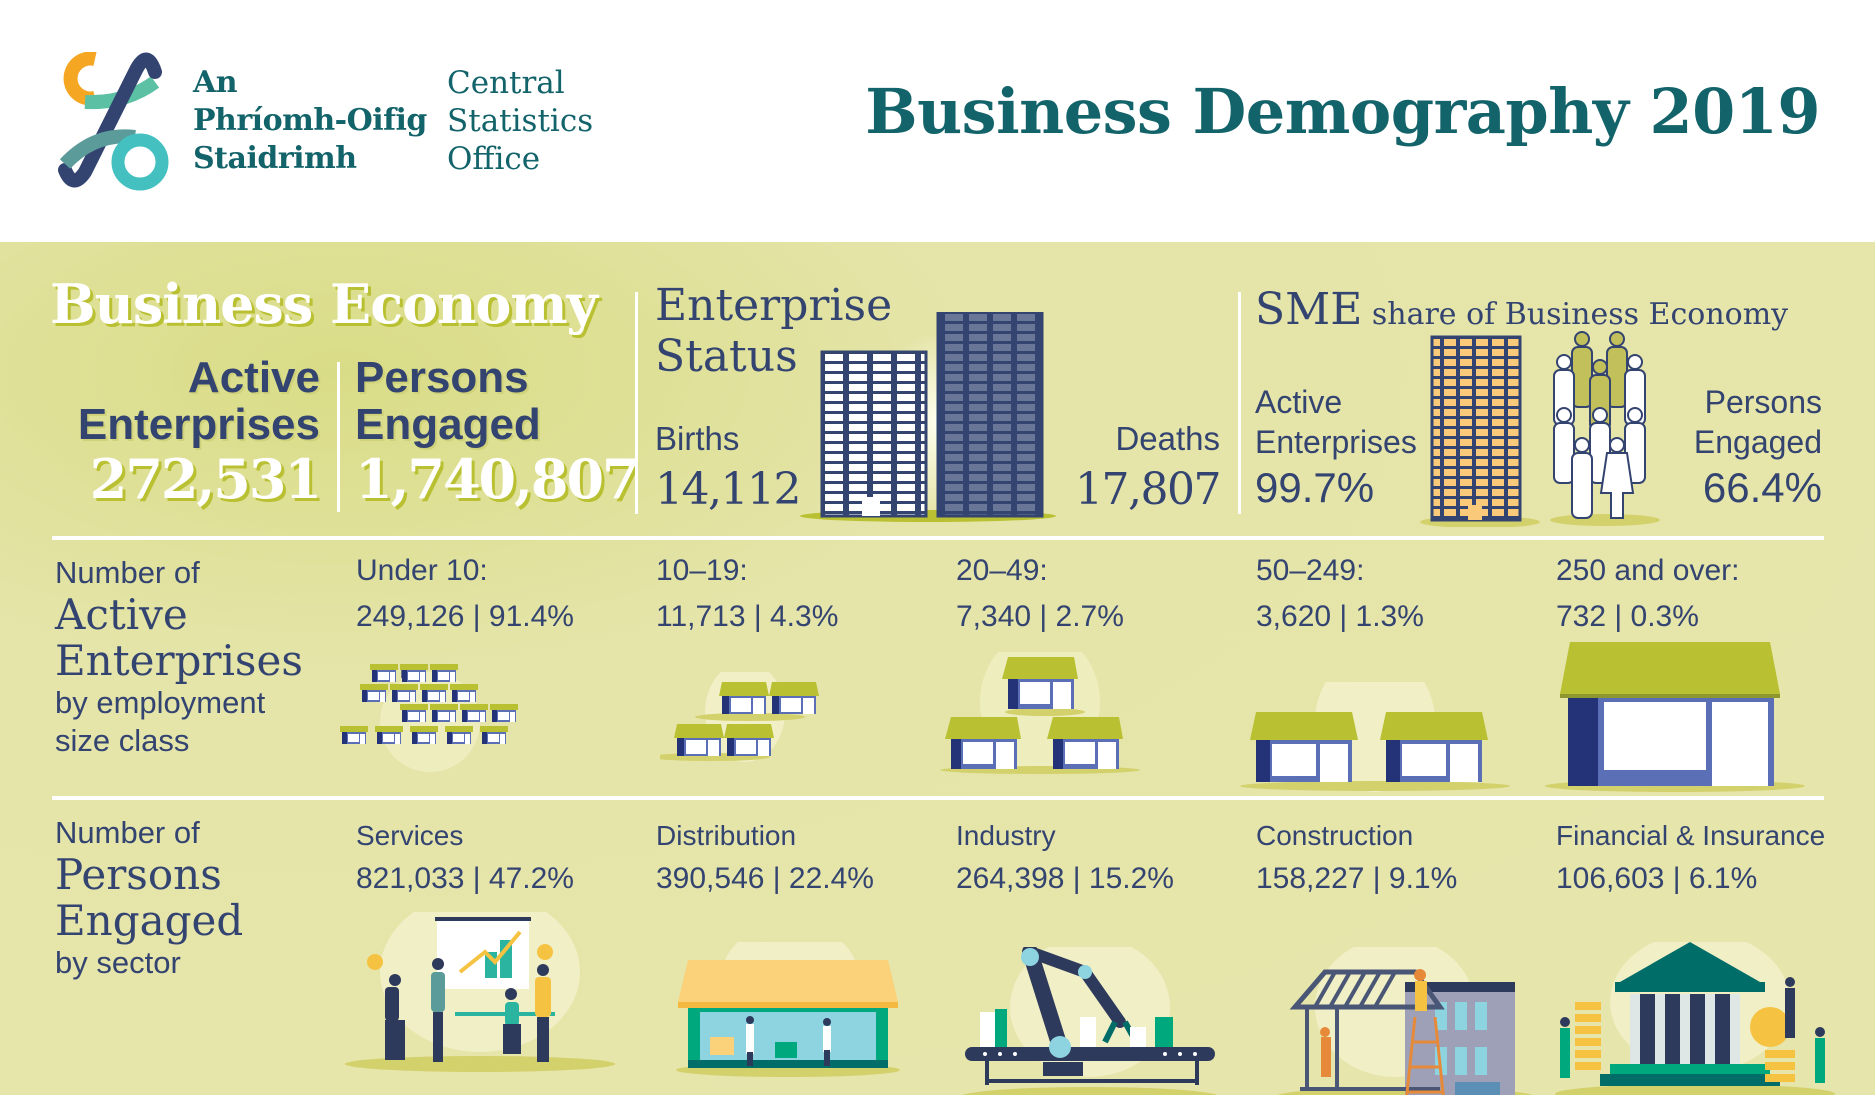 This screenshot has width=1875, height=1095. I want to click on sme-share-title: SME share of Business Economy, so click(1522, 309).